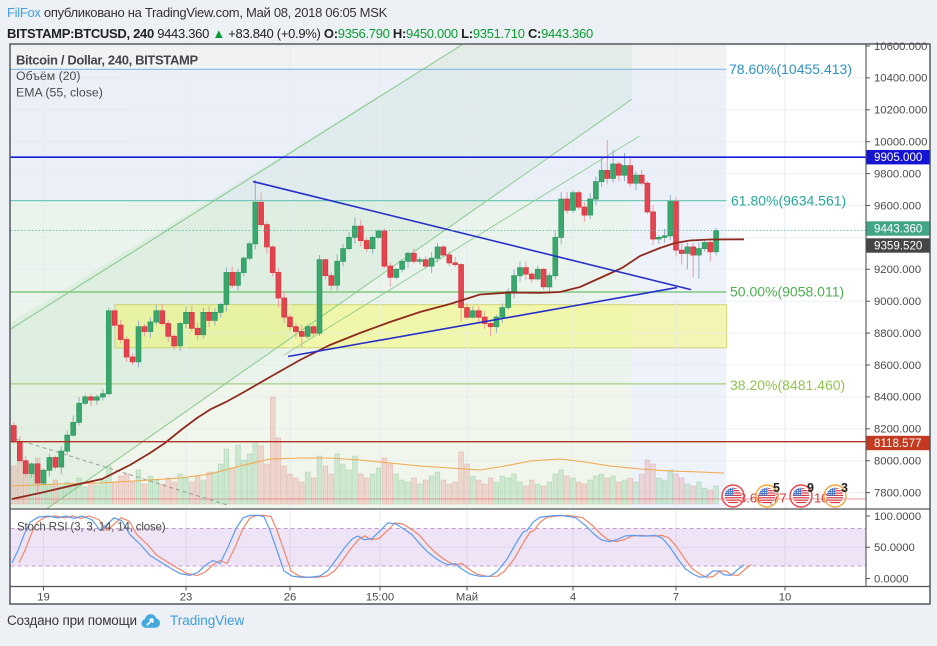  What do you see at coordinates (788, 200) in the screenshot?
I see `svg-text: 61.80%(9634.561)` at bounding box center [788, 200].